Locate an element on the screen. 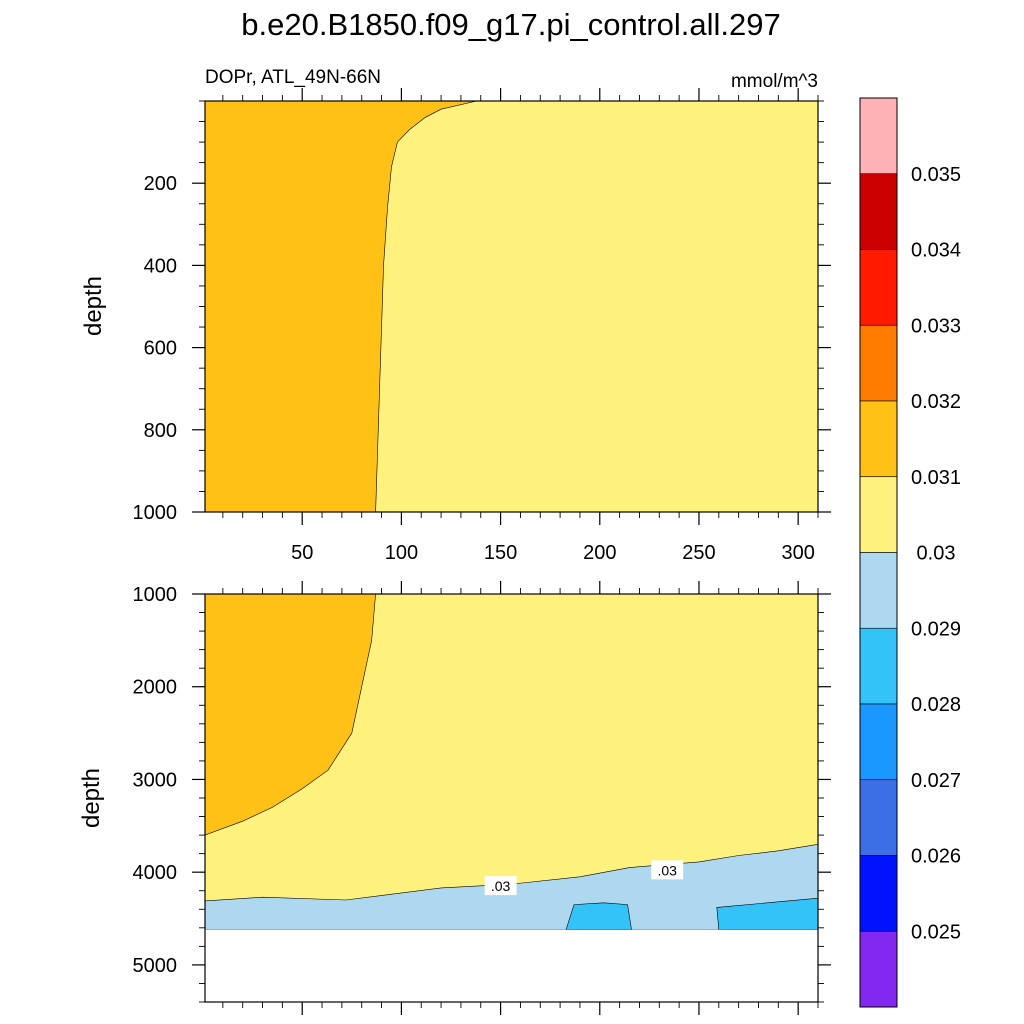 This screenshot has width=1024, height=1024. colorbar-label: 0.03 is located at coordinates (936, 554).